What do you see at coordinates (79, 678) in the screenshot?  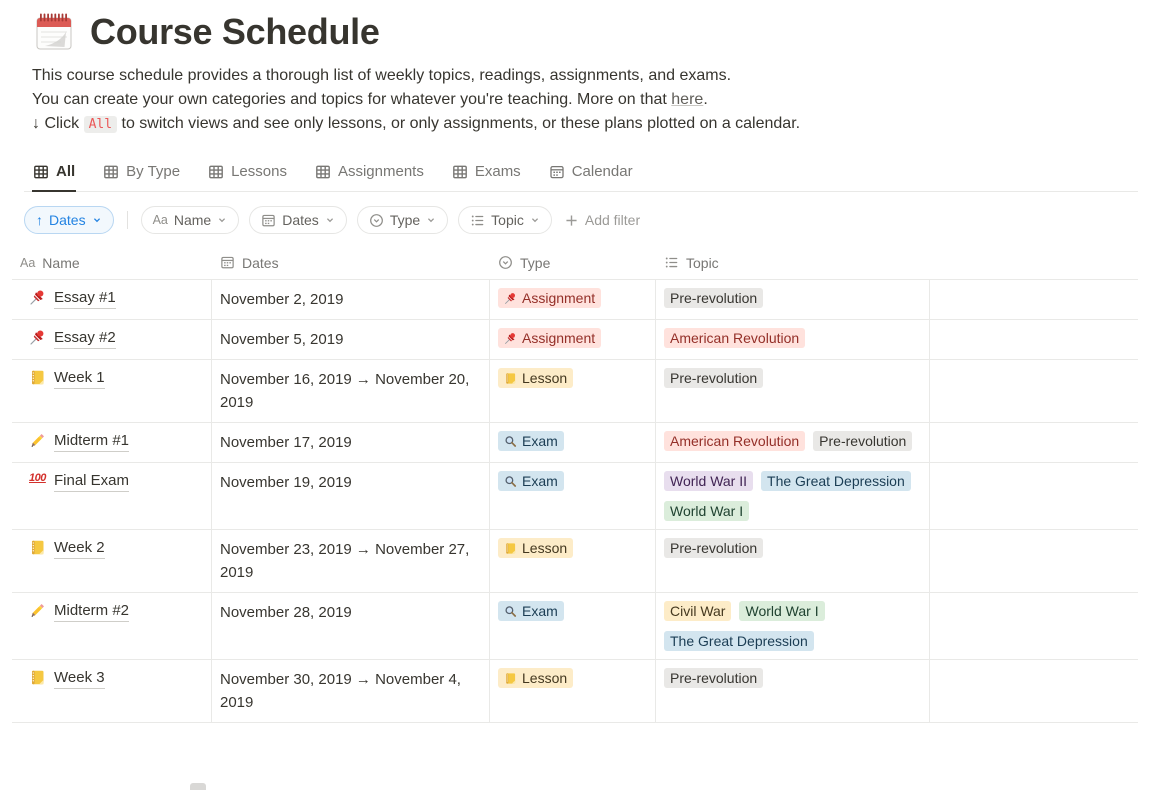 I see `row-page-link: Week 3` at bounding box center [79, 678].